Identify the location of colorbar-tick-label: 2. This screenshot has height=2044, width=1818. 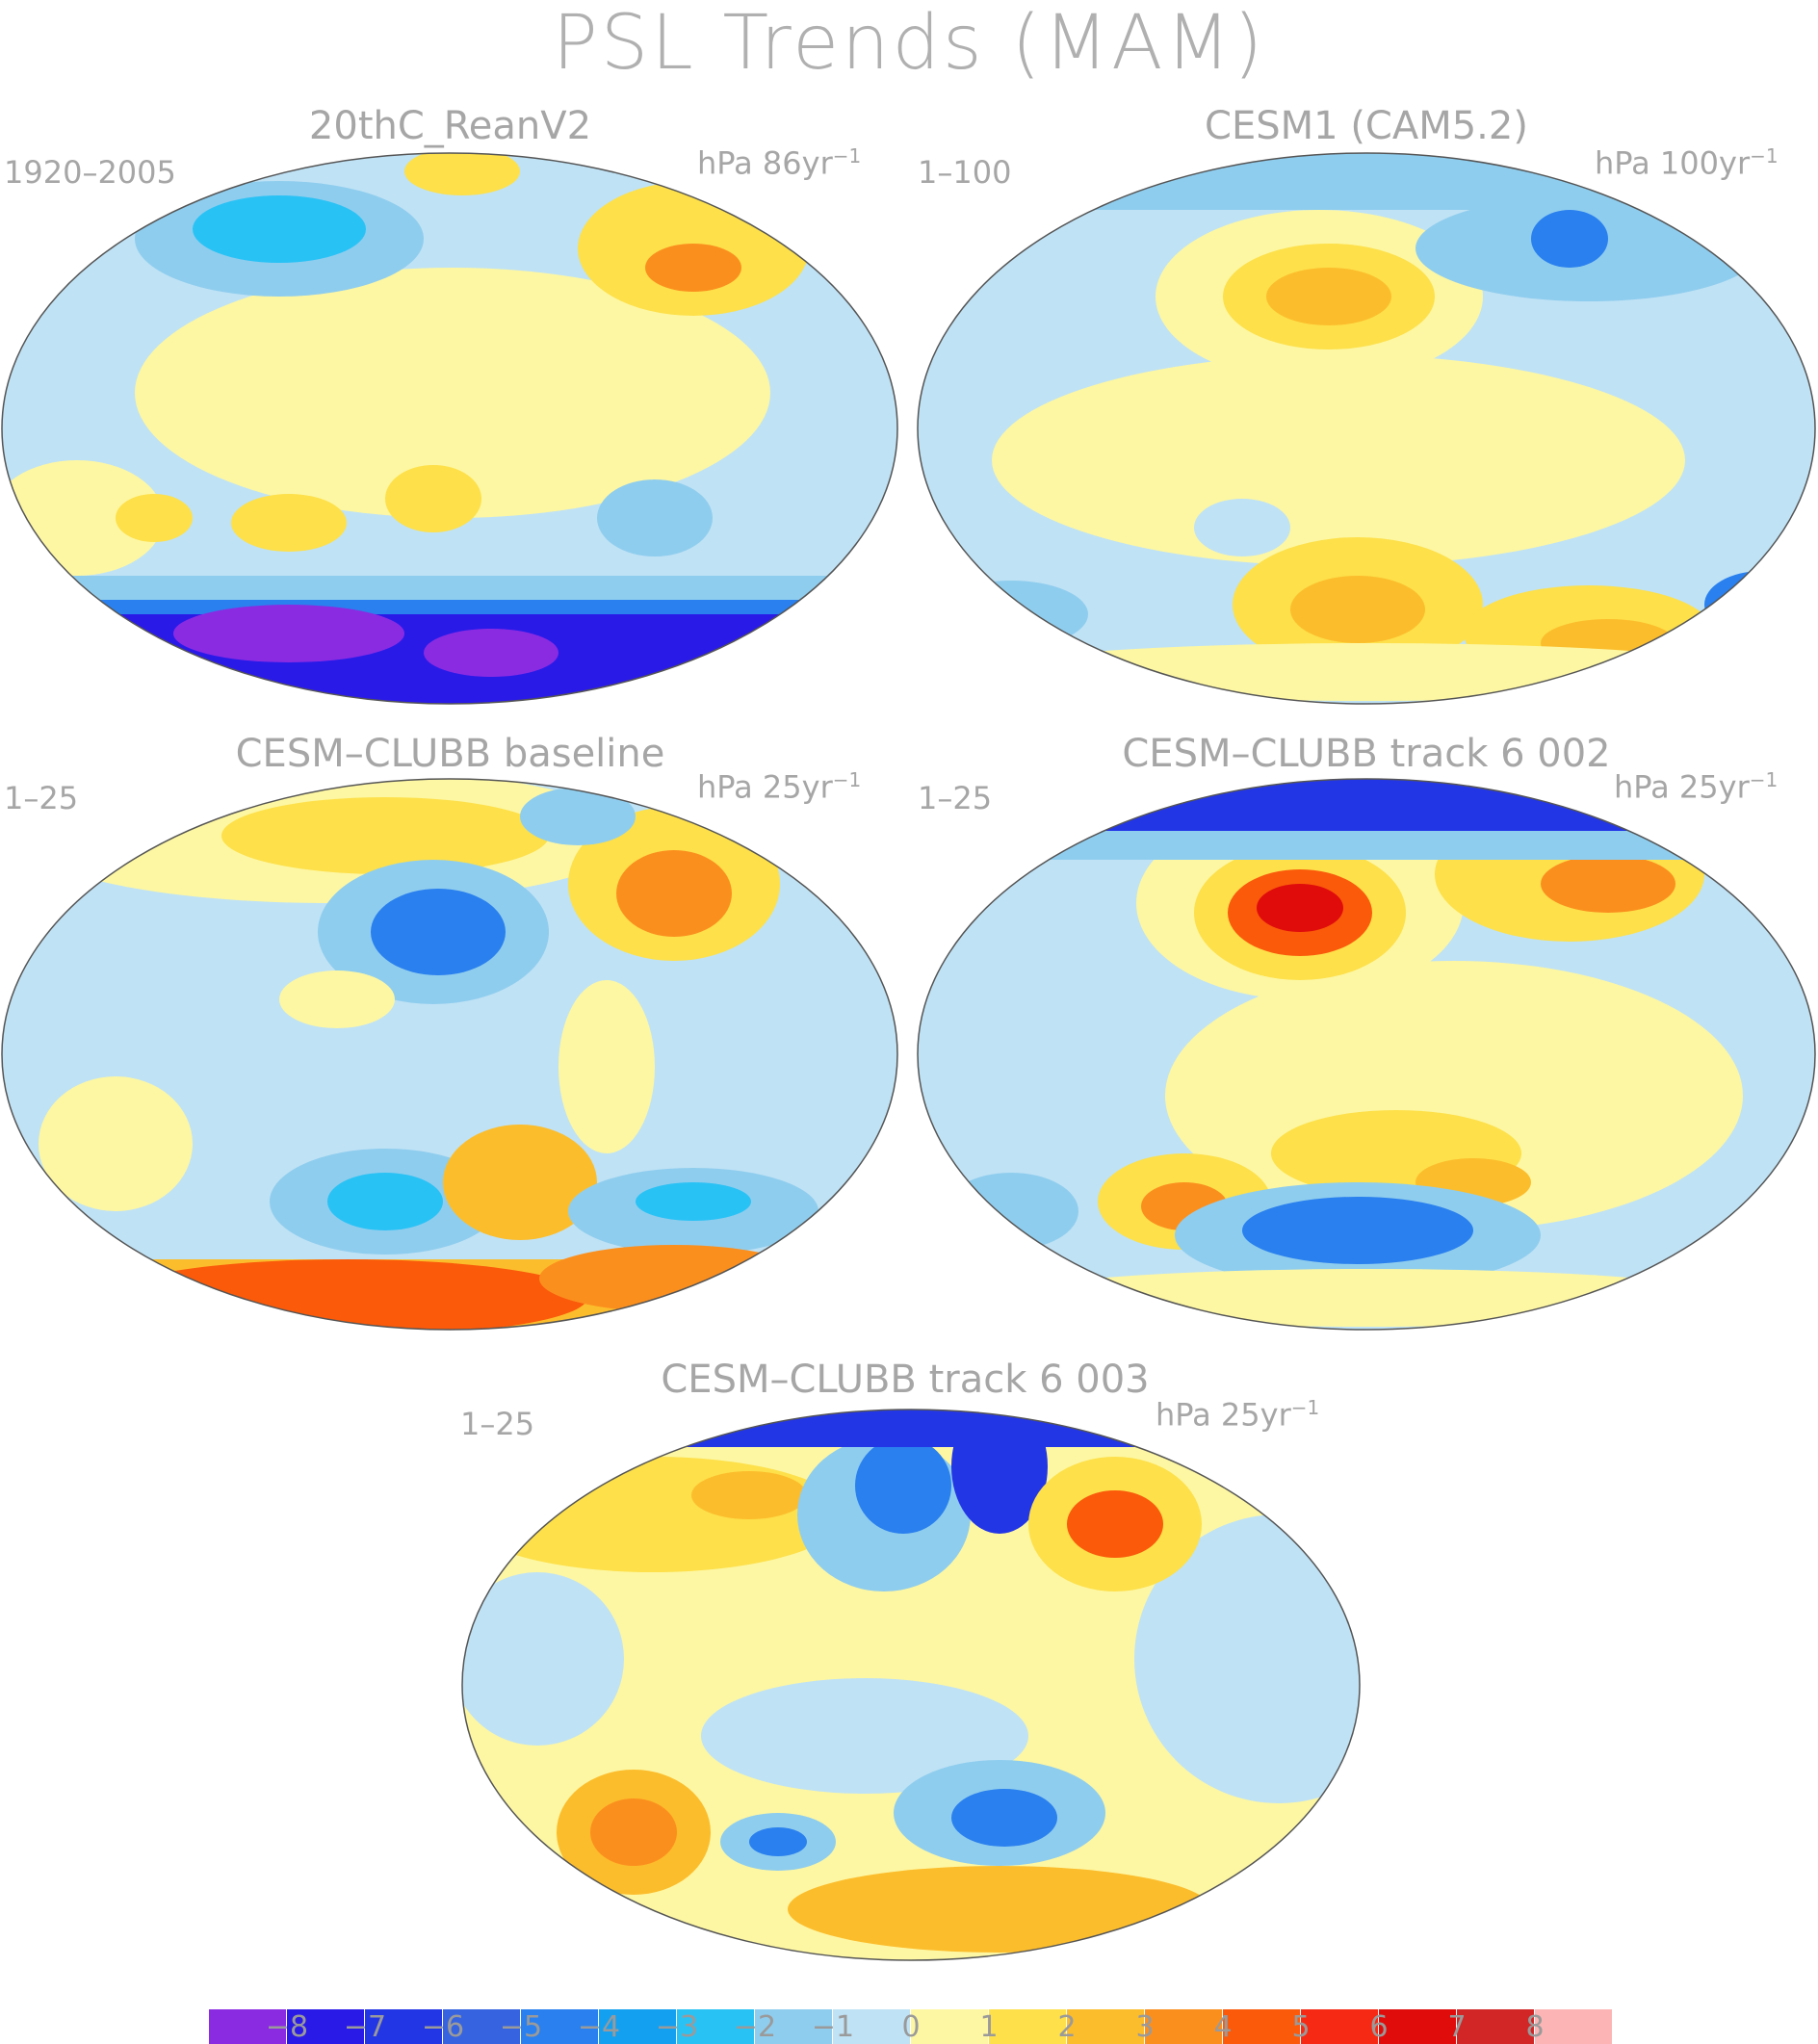
(1067, 2027).